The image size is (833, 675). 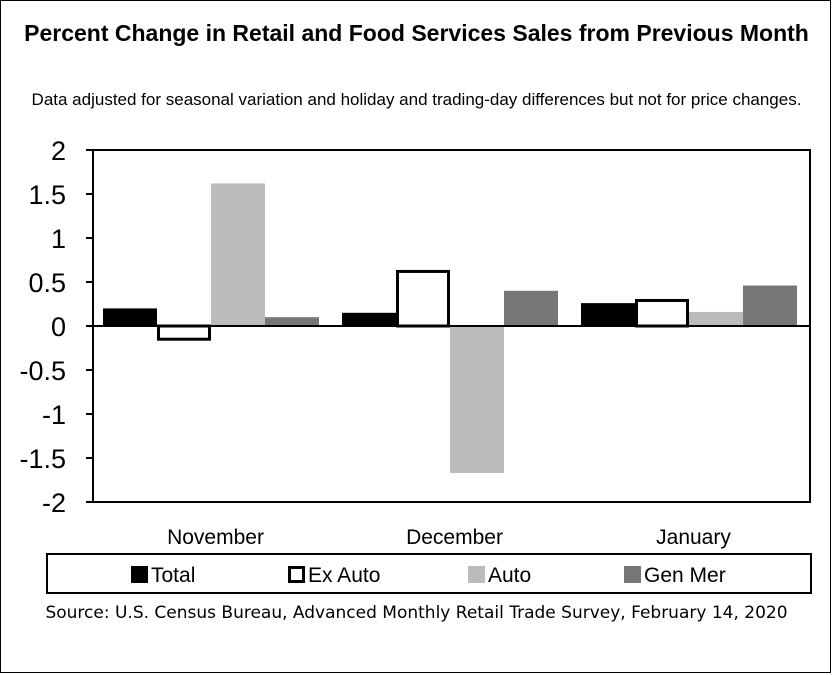 I want to click on y-tick-label: 0, so click(x=58, y=327).